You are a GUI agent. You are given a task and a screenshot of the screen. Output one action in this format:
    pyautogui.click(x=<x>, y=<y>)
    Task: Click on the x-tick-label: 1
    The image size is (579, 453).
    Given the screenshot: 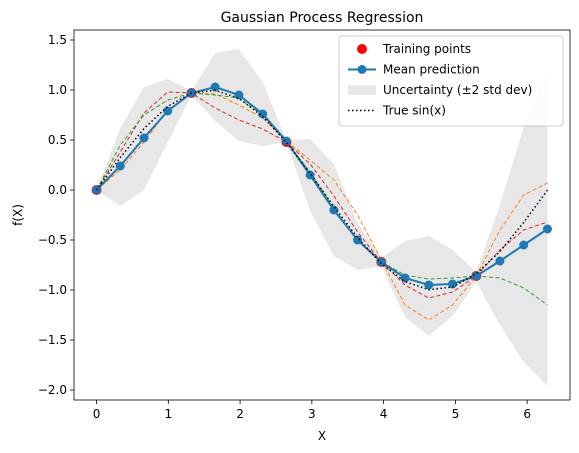 What is the action you would take?
    pyautogui.click(x=168, y=414)
    